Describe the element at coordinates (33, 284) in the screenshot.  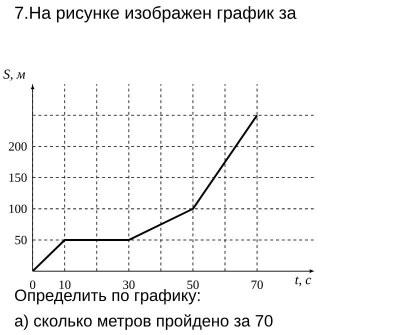
I see `x-tick-label: 0` at that location.